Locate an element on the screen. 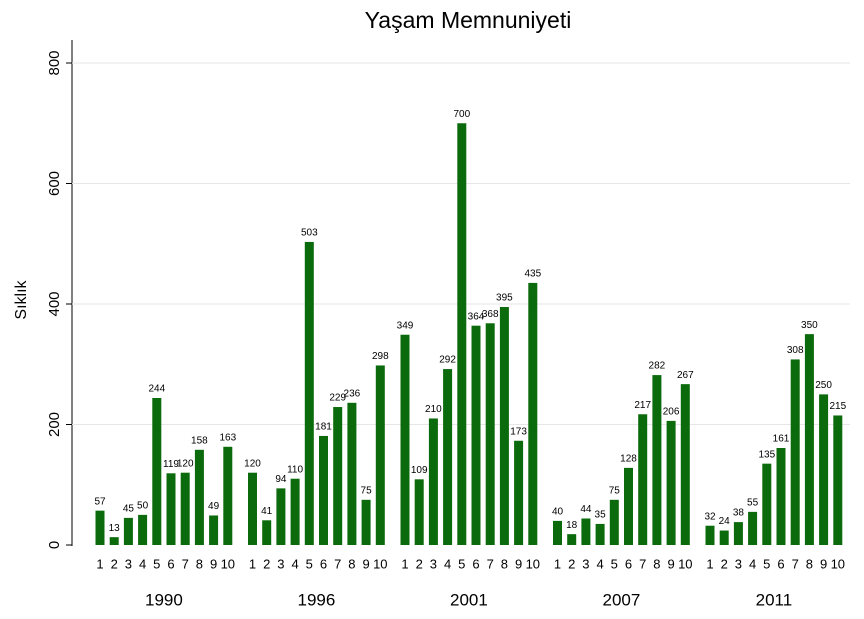  value-label: 217 is located at coordinates (642, 405).